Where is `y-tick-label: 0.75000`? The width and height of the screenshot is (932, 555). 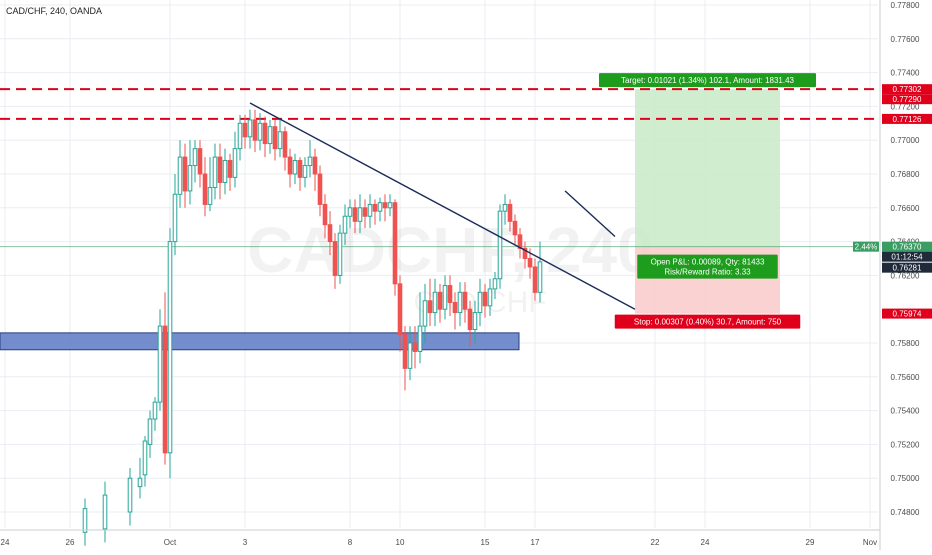 y-tick-label: 0.75000 is located at coordinates (905, 478).